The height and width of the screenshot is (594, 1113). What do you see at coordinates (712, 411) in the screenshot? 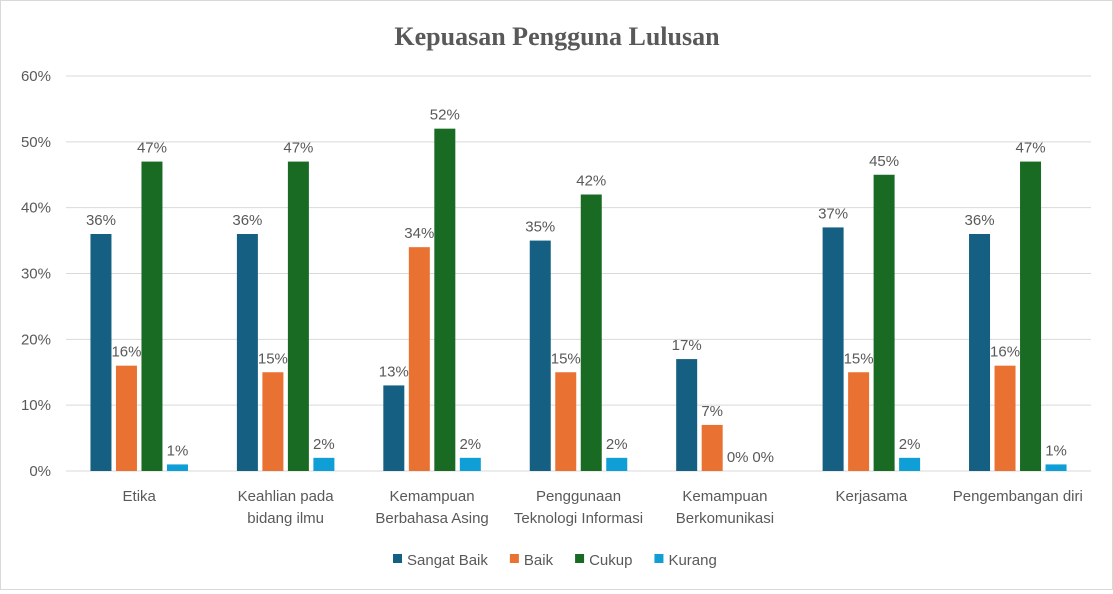
I see `data-label: 7%` at bounding box center [712, 411].